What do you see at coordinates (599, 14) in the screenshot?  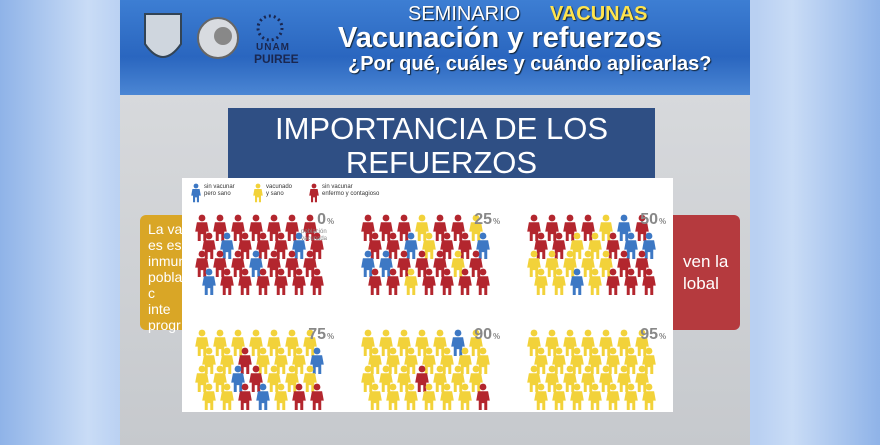 I see `topic-label: VACUNAS` at bounding box center [599, 14].